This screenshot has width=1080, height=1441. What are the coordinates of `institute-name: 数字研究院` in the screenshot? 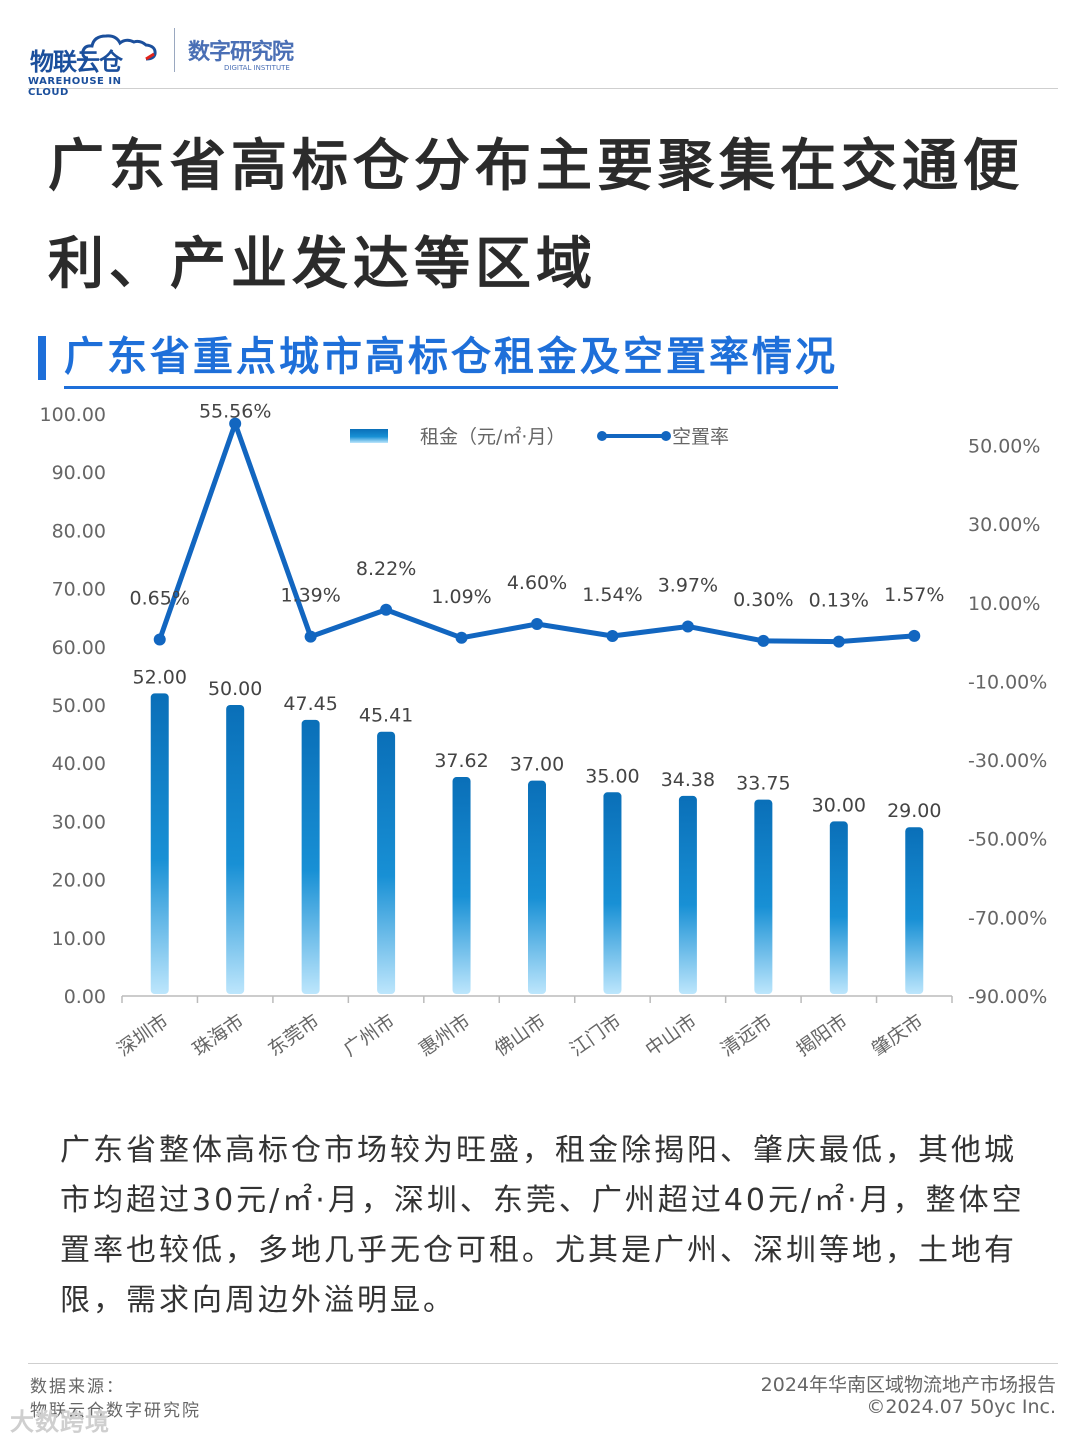 It's located at (241, 52).